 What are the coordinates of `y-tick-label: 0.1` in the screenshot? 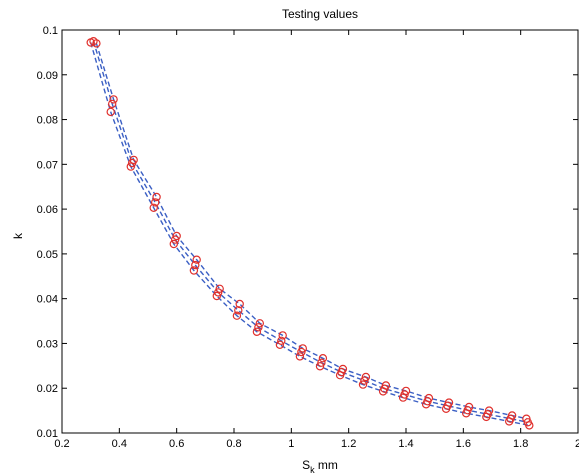 It's located at (50, 31).